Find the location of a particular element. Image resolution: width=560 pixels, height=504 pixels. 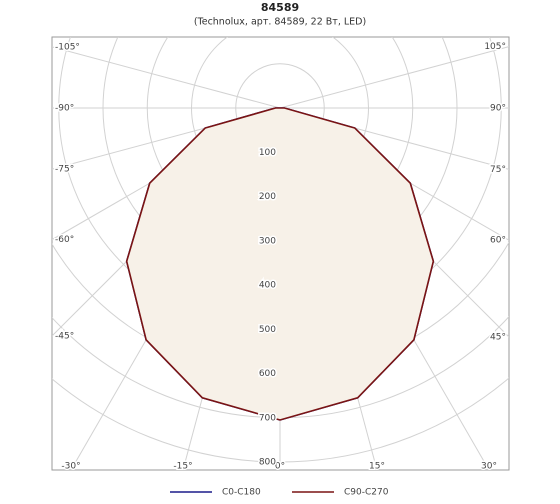

r-tick-label: 600 is located at coordinates (267, 374).